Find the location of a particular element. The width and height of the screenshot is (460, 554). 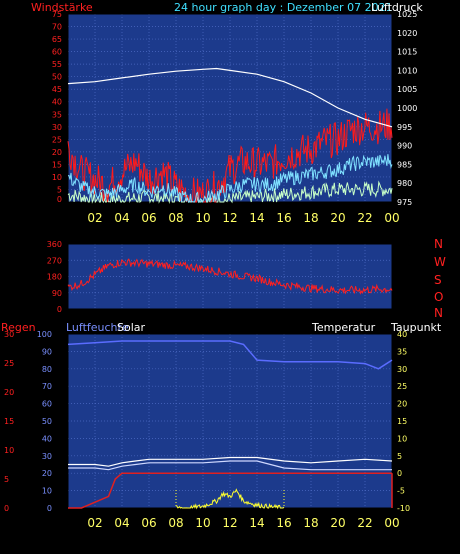

weather-x-tick-label: 00 is located at coordinates (391, 523).